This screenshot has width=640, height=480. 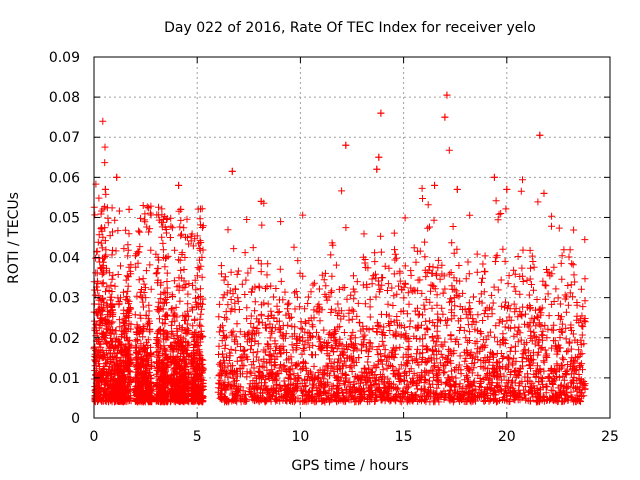 I want to click on y-tick-label: 0.02, so click(x=64, y=339).